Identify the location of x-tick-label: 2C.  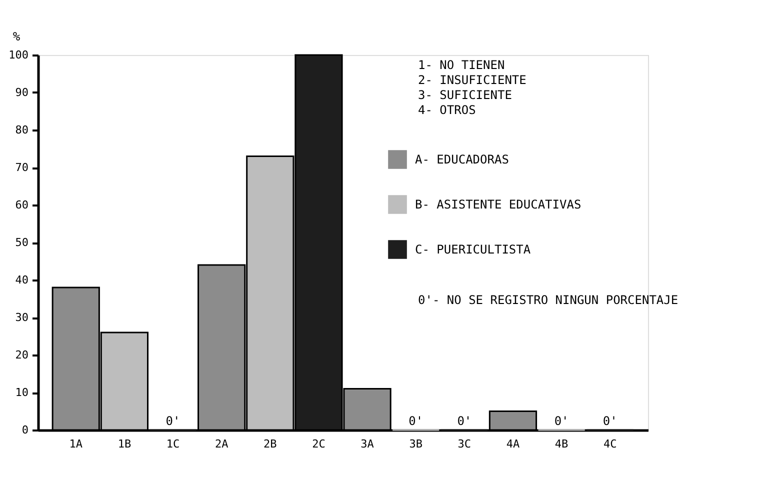
(319, 444).